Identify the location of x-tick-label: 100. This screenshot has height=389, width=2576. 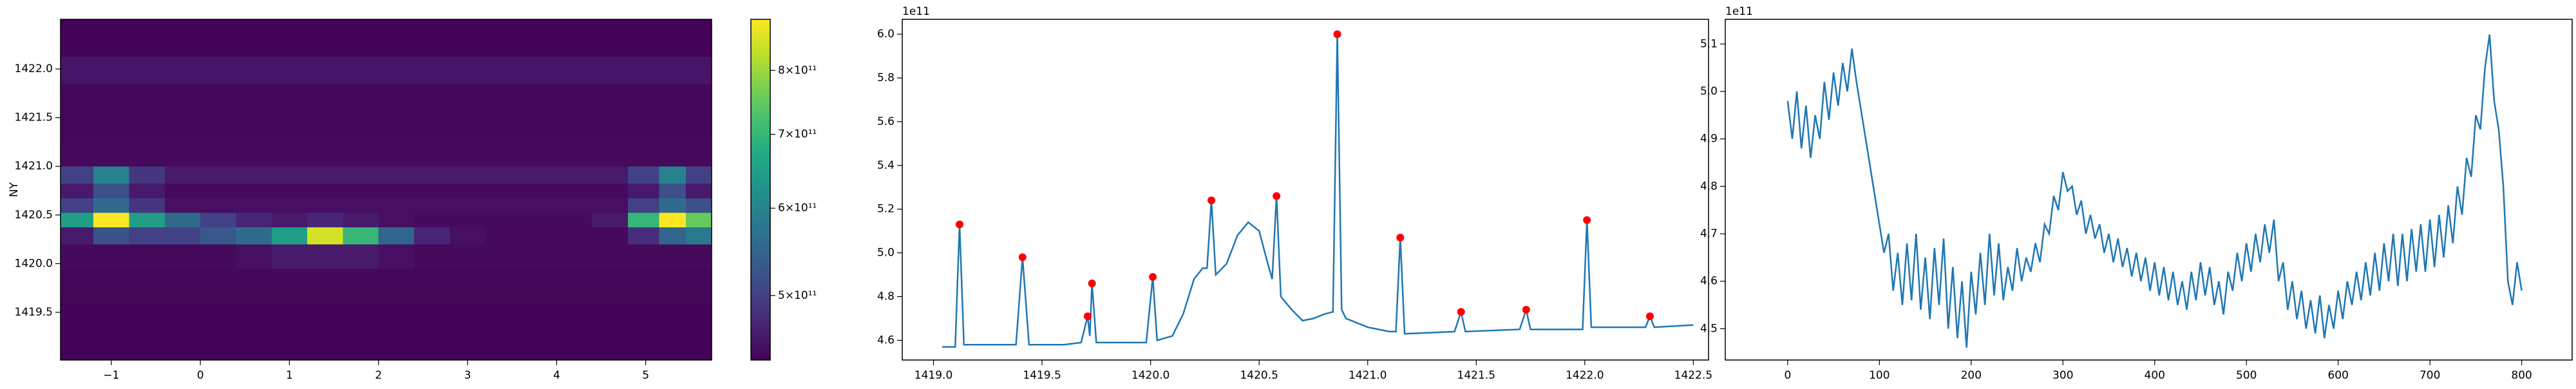
(1879, 376).